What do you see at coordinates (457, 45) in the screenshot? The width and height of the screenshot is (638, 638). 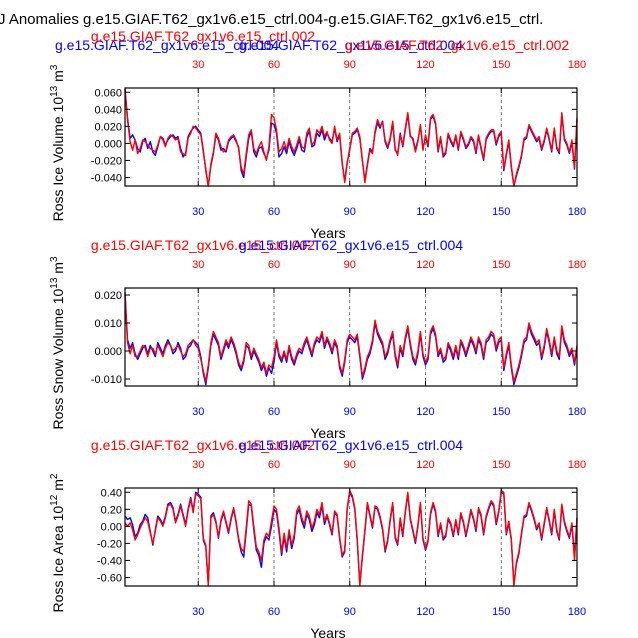 I see `series-title-4: g.e15.GIAF.T62_gx1v6.e15_ctrl.002` at bounding box center [457, 45].